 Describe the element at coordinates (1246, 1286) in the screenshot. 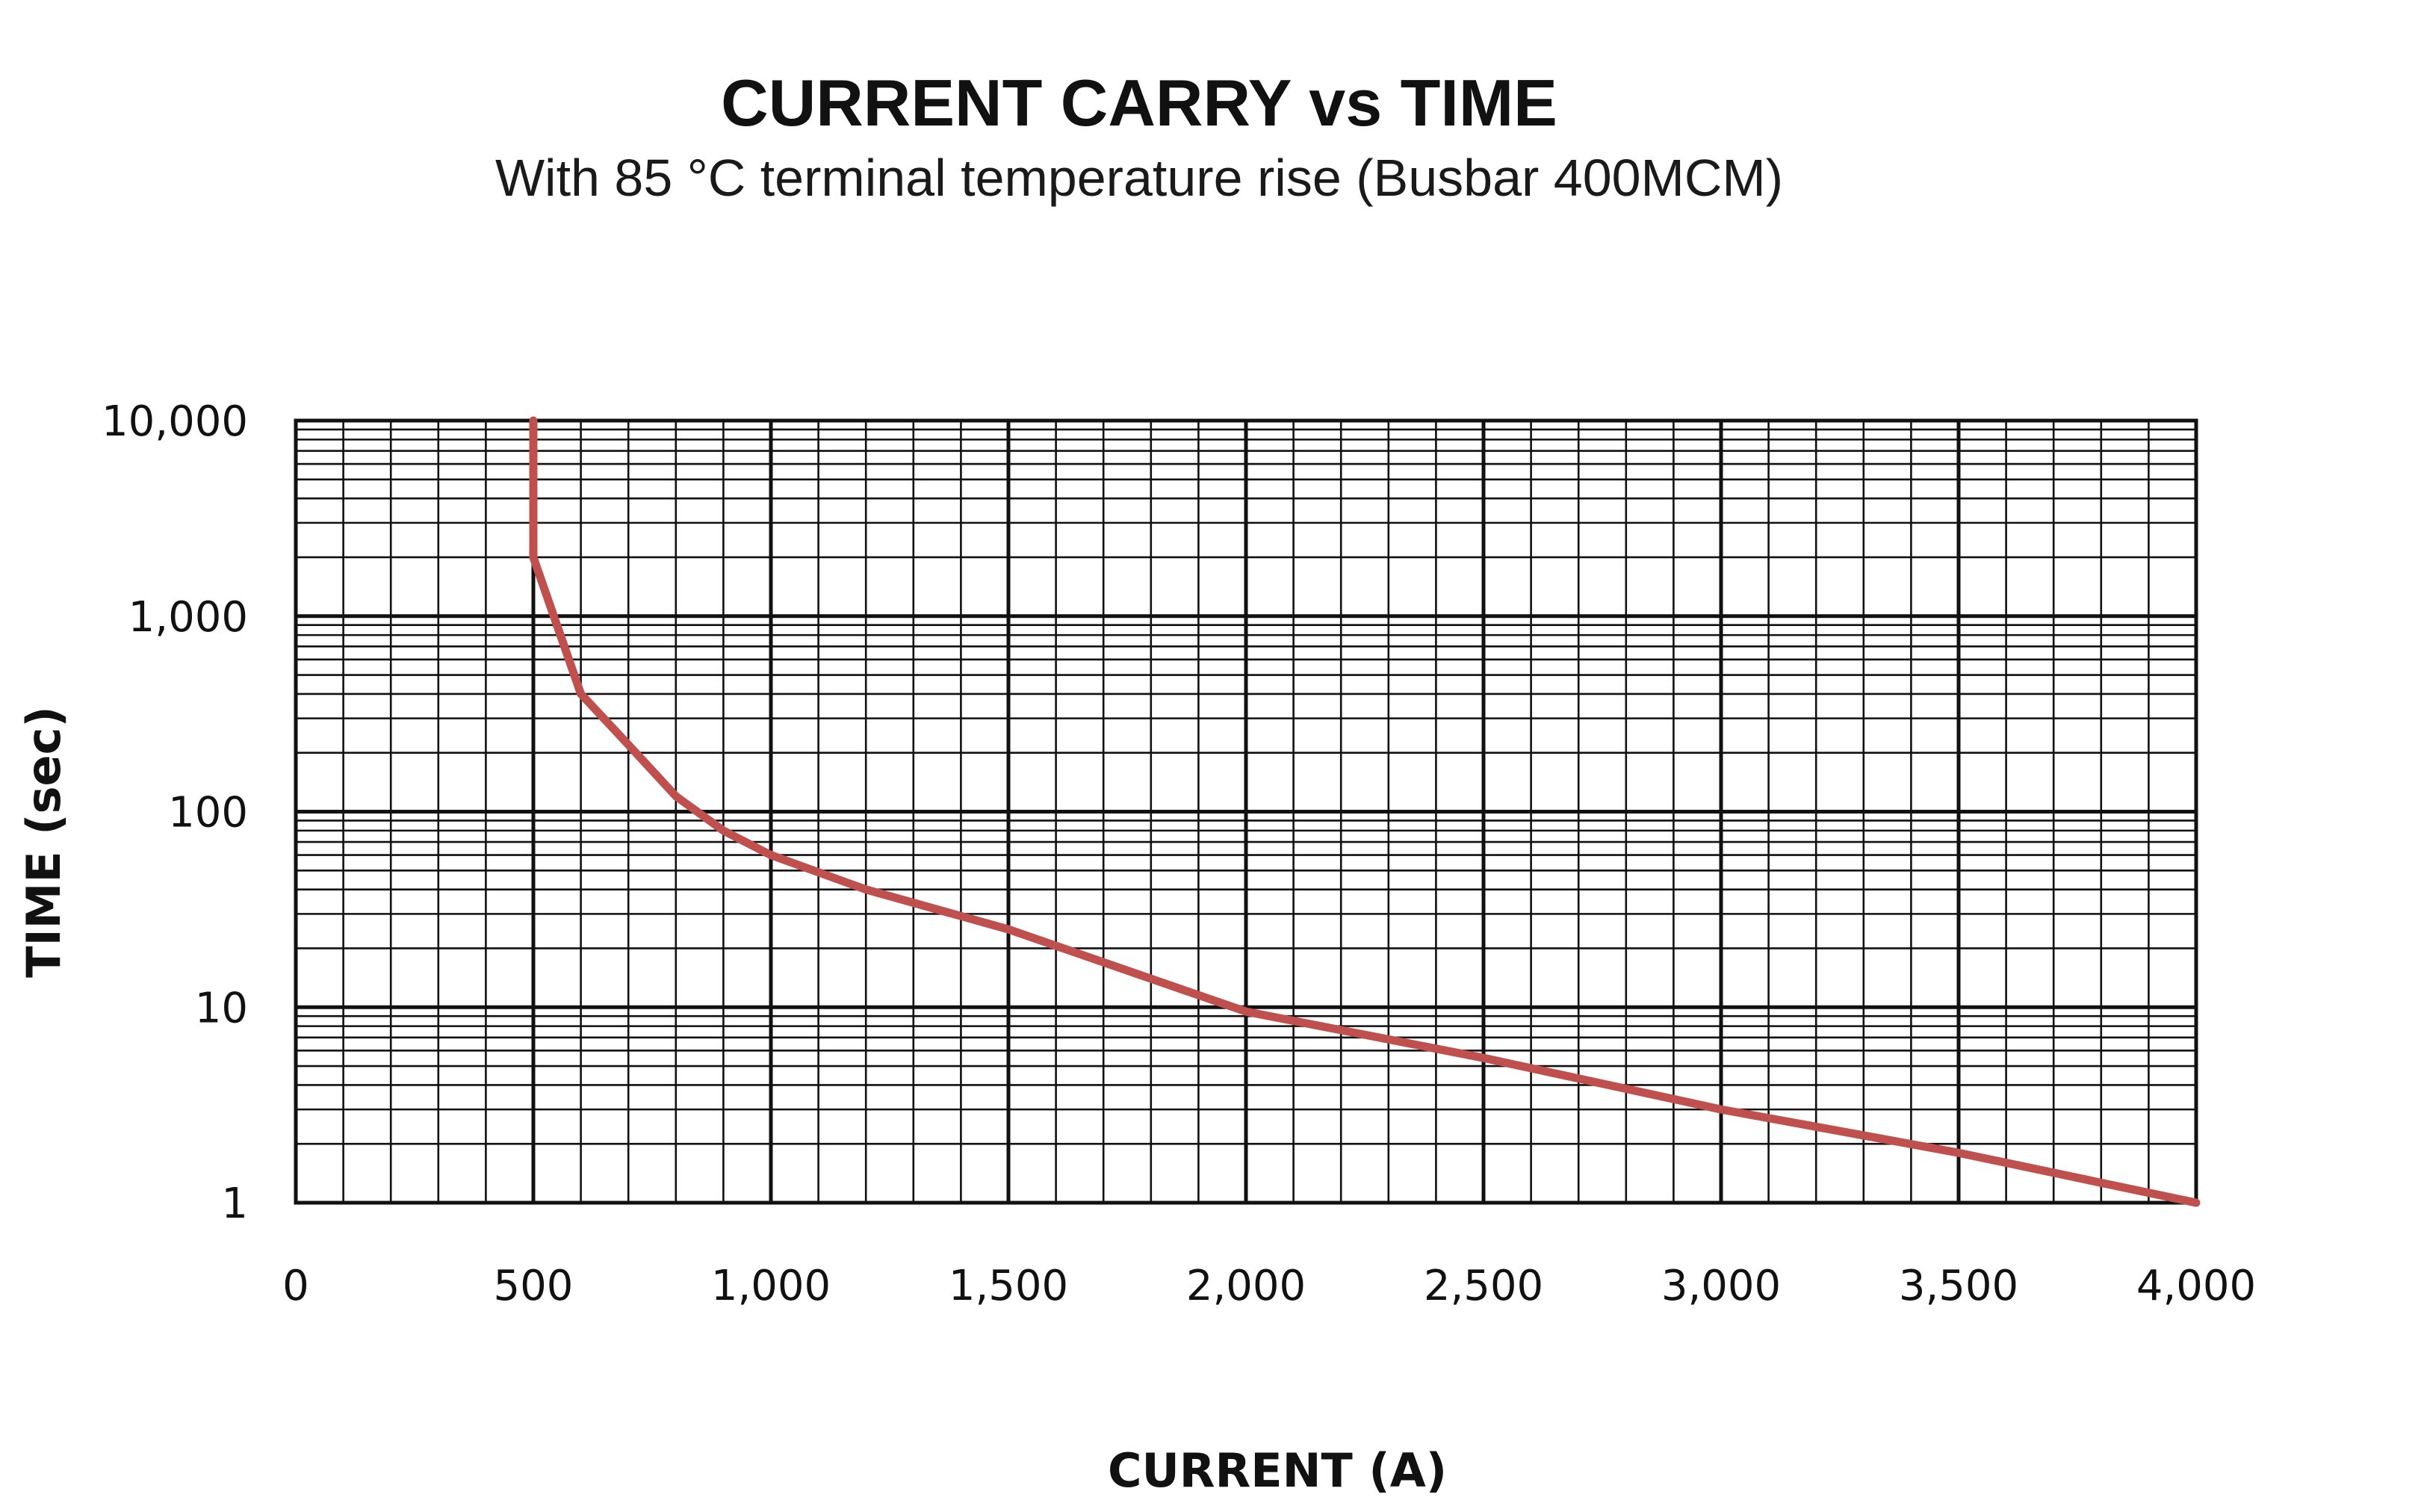

I see `x-tick-label: 2,000` at that location.